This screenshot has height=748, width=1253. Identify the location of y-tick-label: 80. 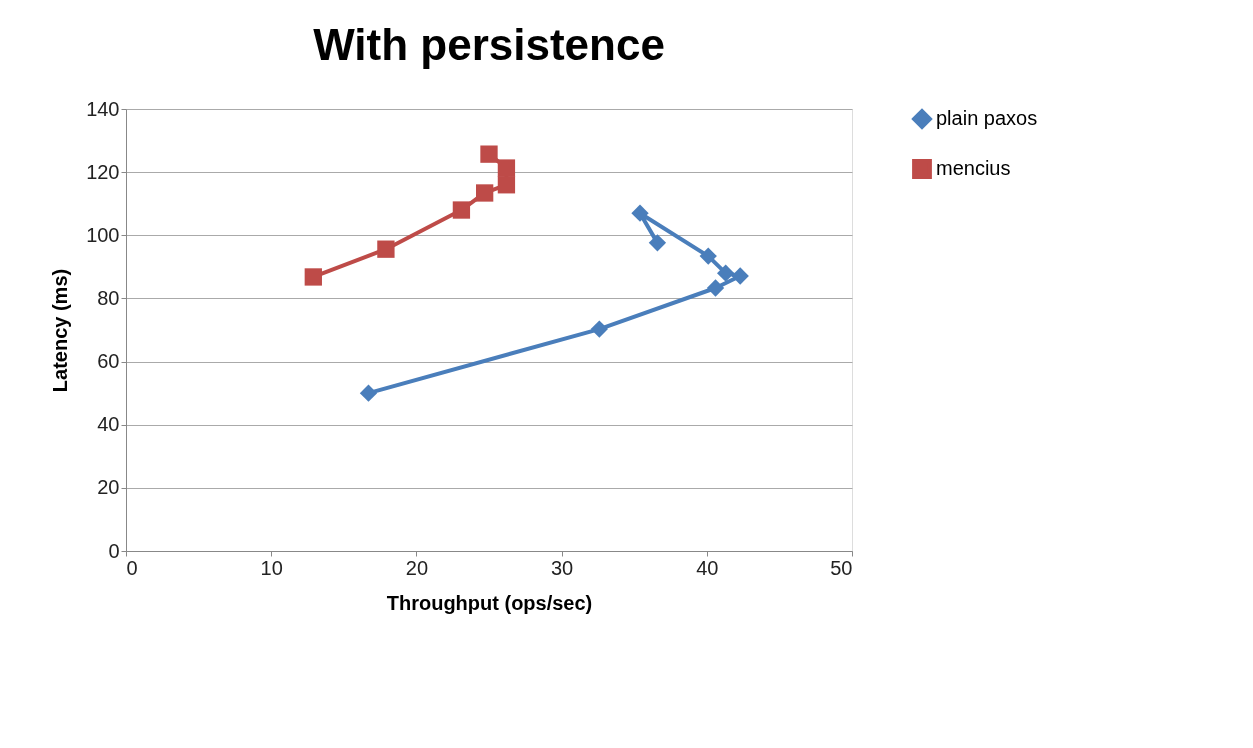
(108, 297).